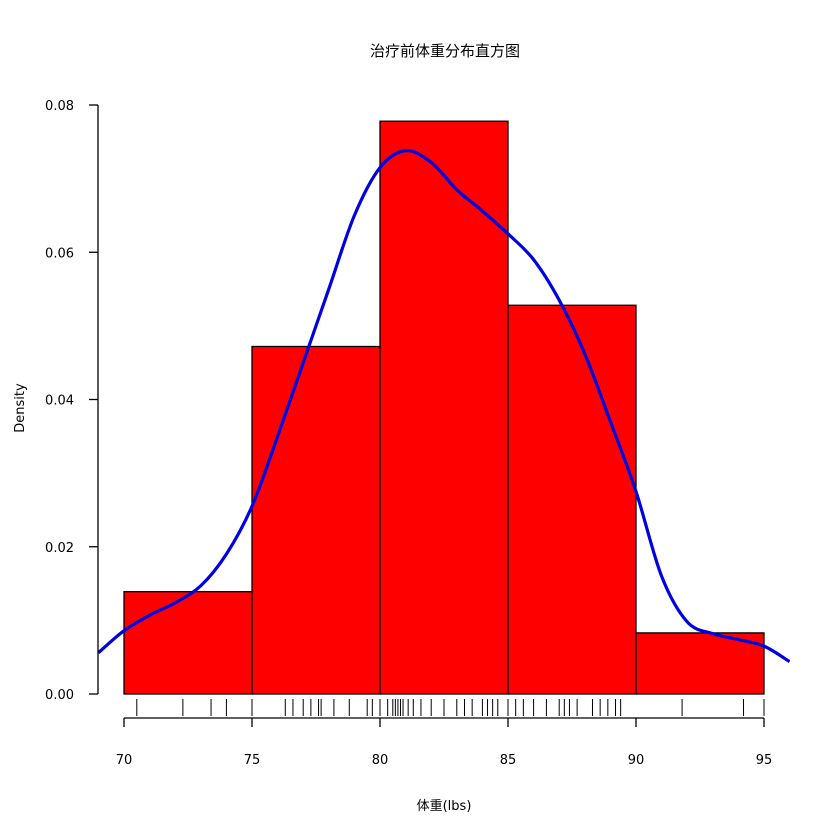 The width and height of the screenshot is (840, 840). Describe the element at coordinates (444, 742) in the screenshot. I see `x-axis: 70 75 80 85 90 95` at that location.